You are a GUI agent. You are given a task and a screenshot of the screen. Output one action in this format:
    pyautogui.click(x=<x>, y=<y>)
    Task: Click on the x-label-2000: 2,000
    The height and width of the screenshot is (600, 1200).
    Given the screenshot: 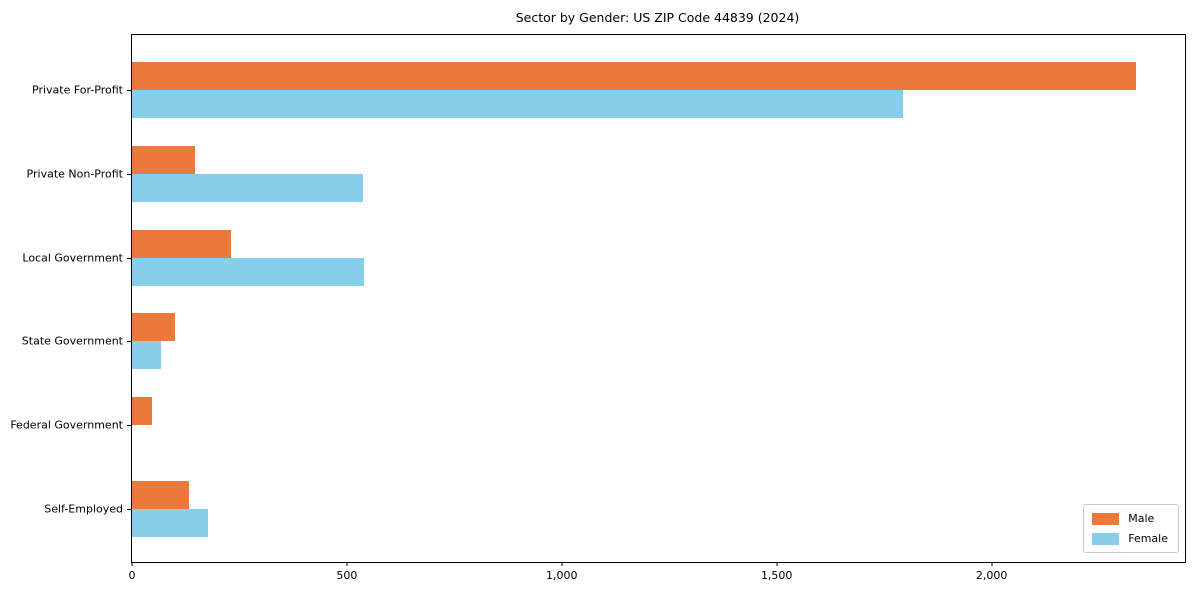 What is the action you would take?
    pyautogui.click(x=991, y=575)
    